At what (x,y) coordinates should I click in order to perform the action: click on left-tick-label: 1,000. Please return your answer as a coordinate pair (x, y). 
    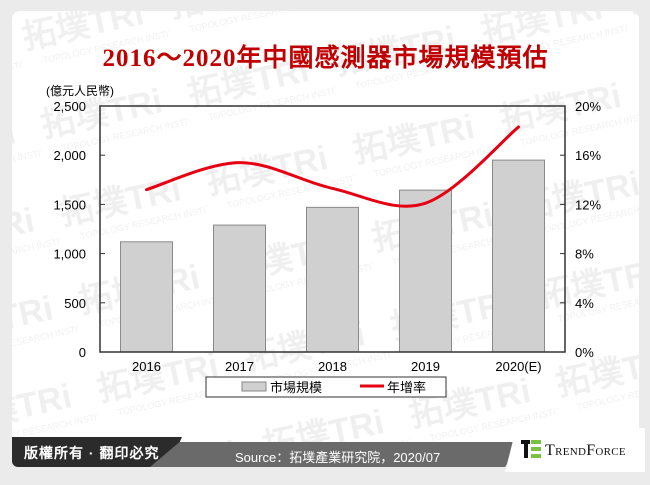
    Looking at the image, I should click on (69, 254).